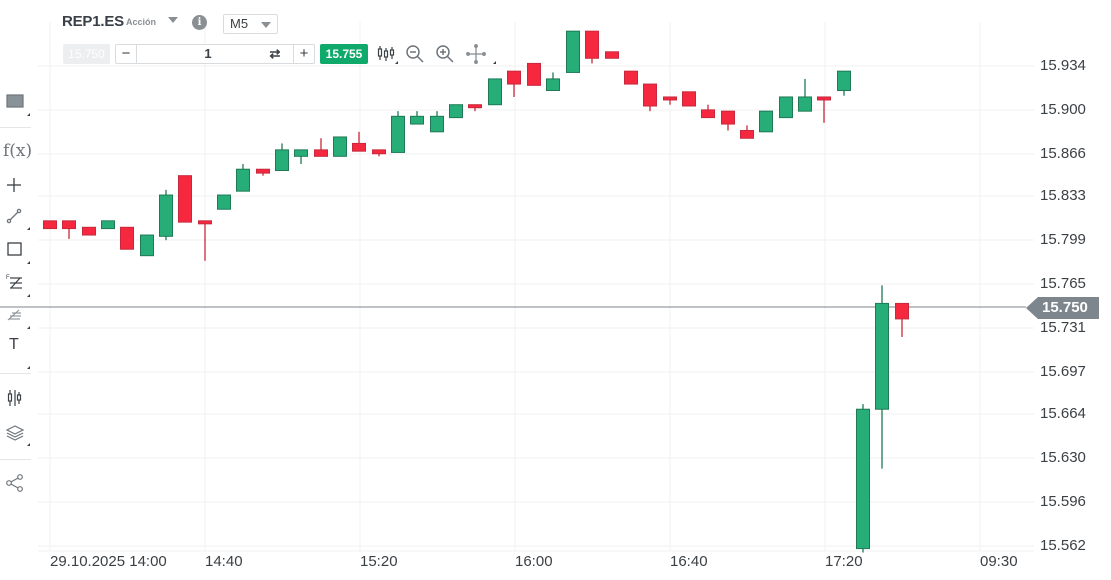 The image size is (1111, 580). Describe the element at coordinates (93, 21) in the screenshot. I see `symbol-name: REP1.ES` at that location.